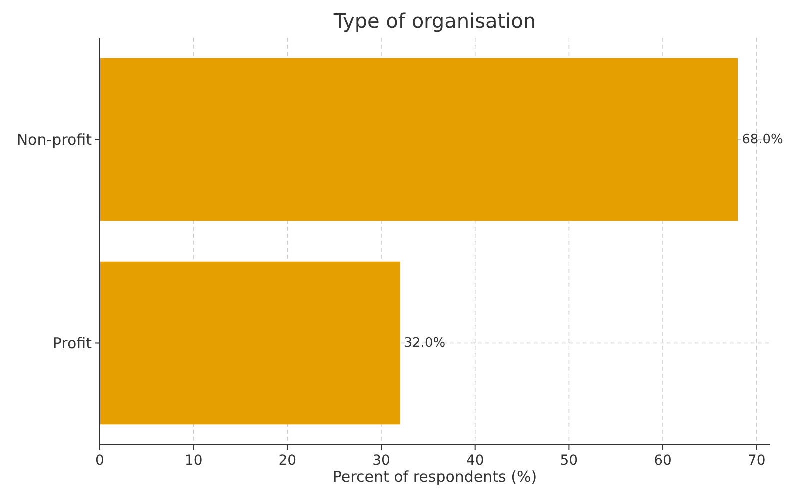  What do you see at coordinates (193, 461) in the screenshot?
I see `x-tick-label: 10` at bounding box center [193, 461].